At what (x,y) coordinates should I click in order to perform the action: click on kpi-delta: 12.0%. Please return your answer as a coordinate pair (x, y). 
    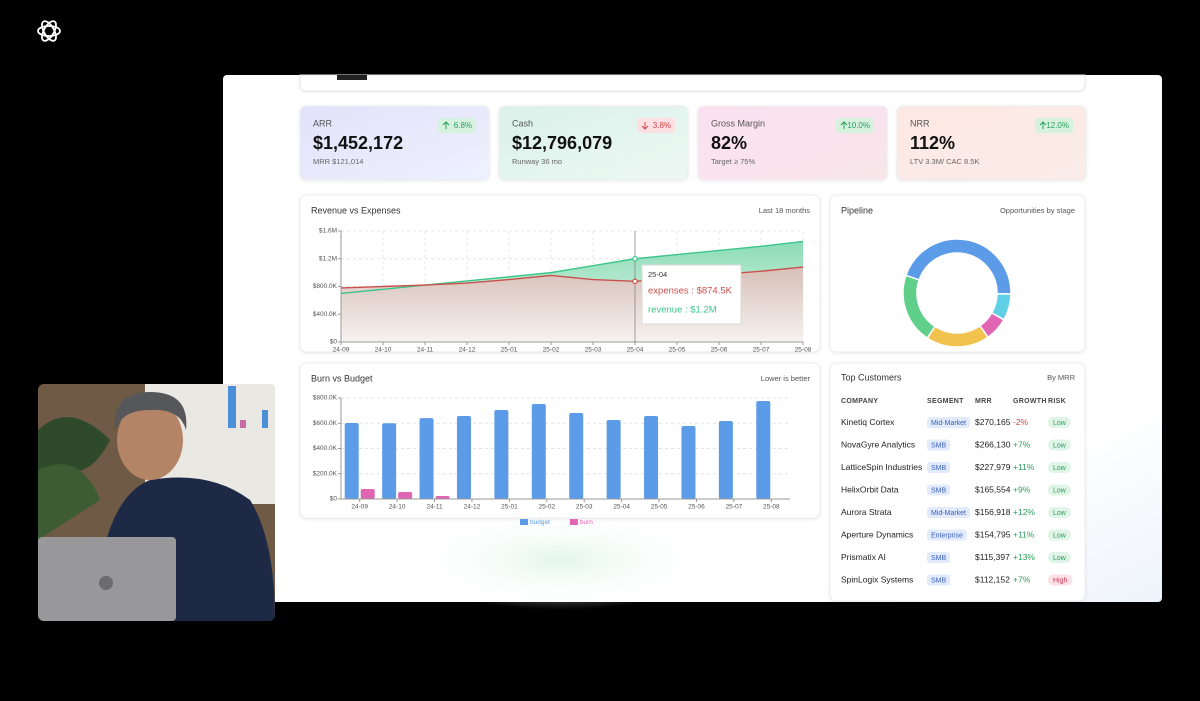
    Looking at the image, I should click on (1057, 125).